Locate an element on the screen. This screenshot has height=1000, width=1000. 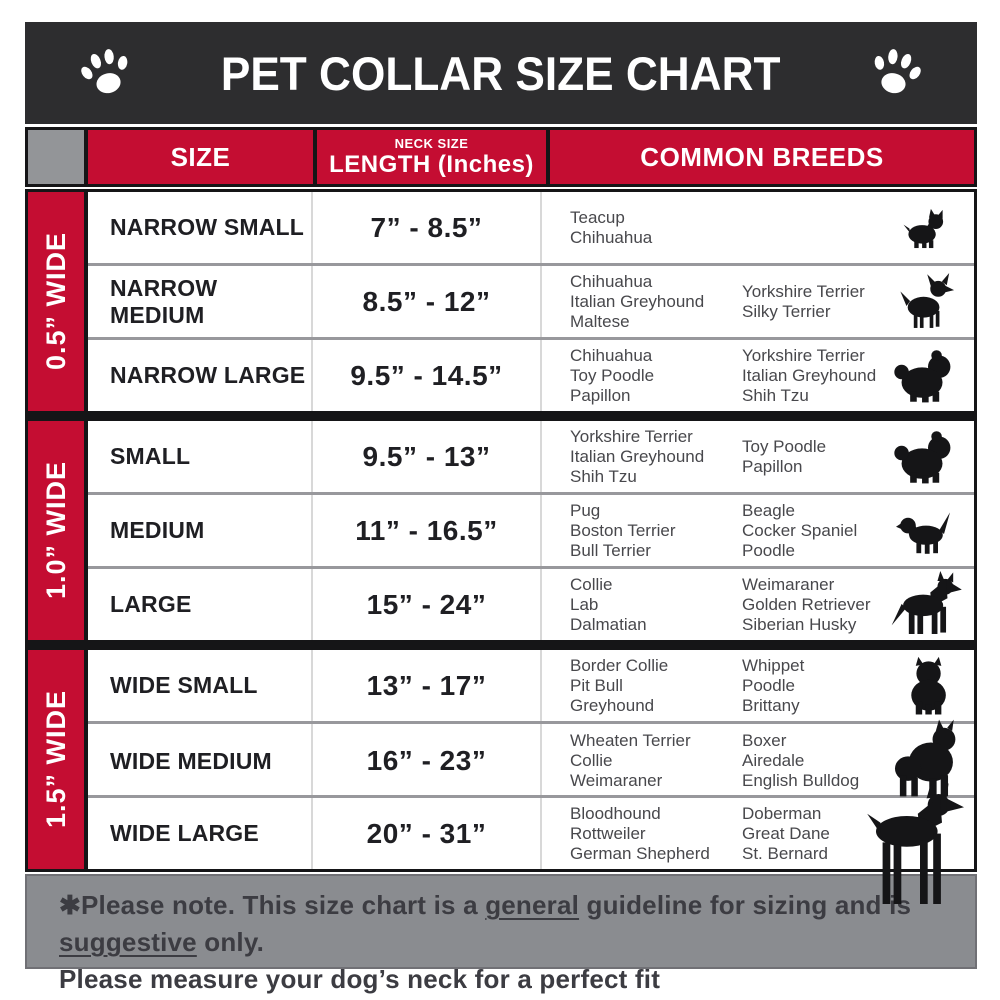
page-title: PET COLLAR SIZE CHART is located at coordinates (501, 73).